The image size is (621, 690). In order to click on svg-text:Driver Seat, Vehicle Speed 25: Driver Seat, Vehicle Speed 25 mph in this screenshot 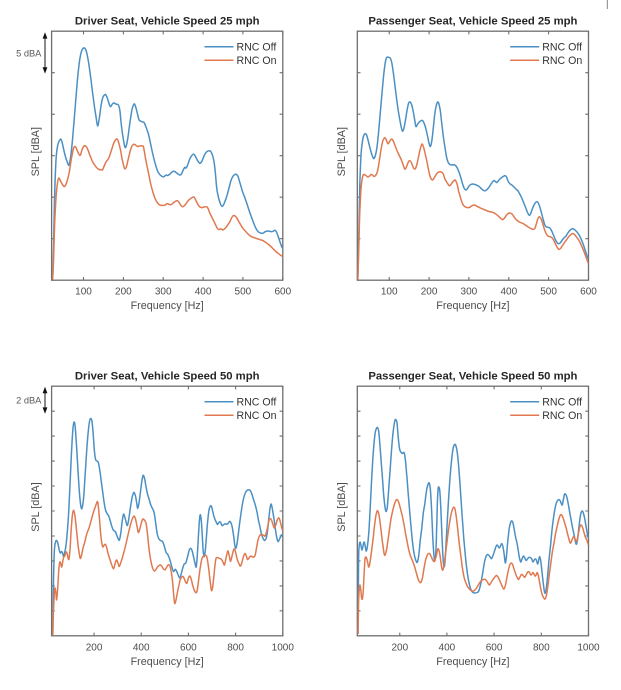, I will do `click(167, 22)`.